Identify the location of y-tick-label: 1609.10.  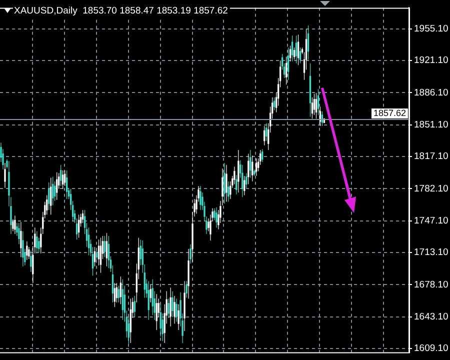
(431, 348).